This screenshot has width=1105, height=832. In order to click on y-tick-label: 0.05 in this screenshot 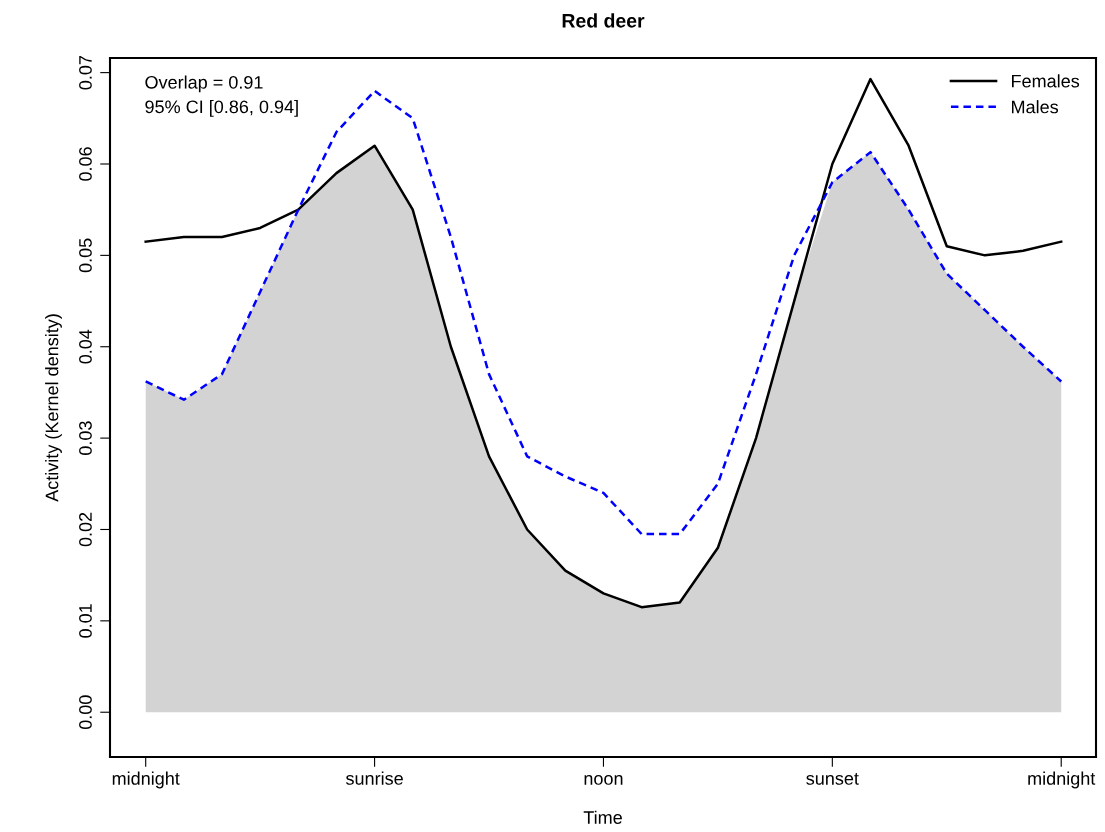, I will do `click(85, 255)`.